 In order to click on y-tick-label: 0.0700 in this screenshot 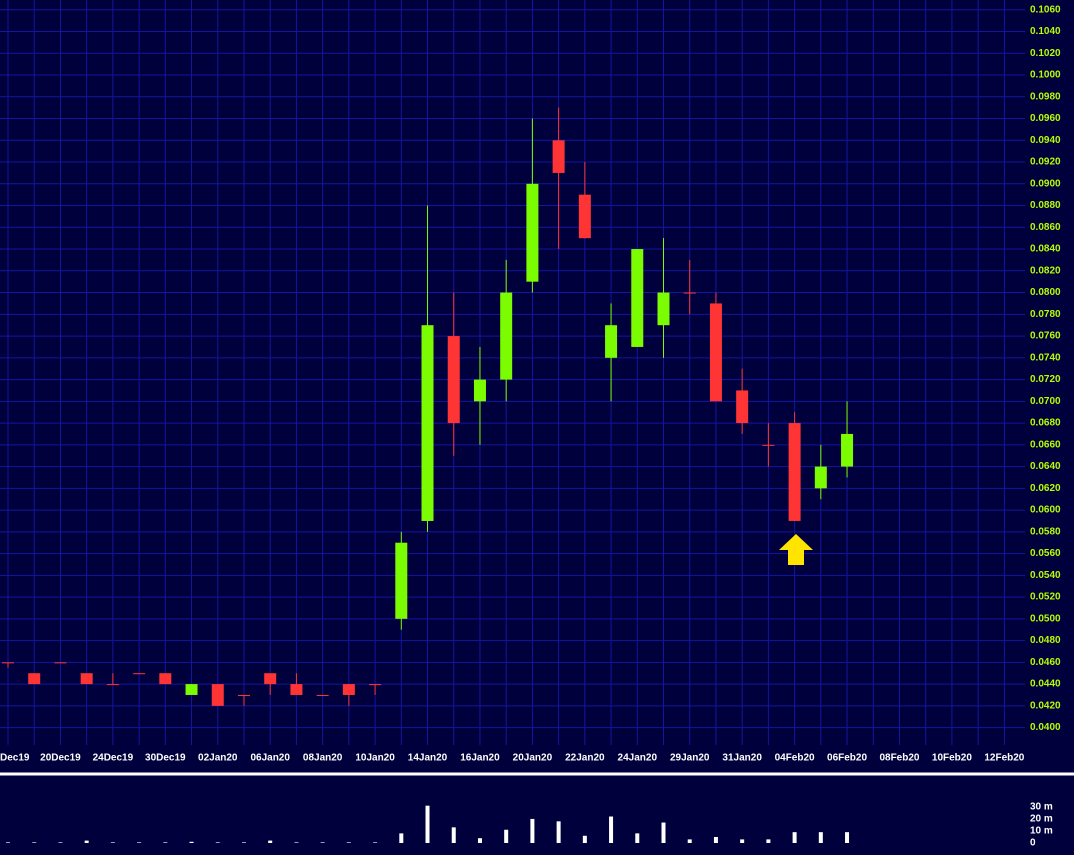, I will do `click(1045, 401)`.